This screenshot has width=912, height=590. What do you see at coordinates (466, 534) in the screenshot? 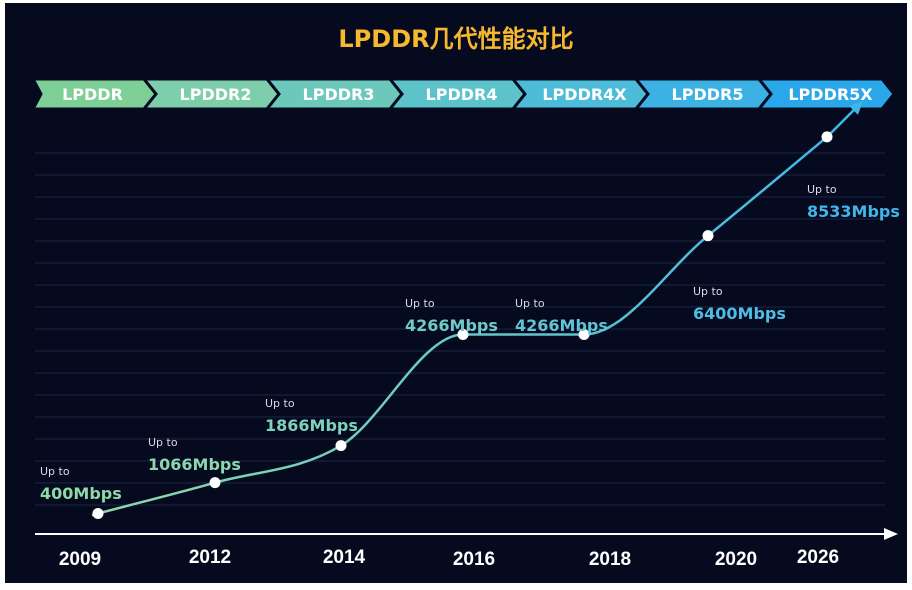
I see `x-axis` at bounding box center [466, 534].